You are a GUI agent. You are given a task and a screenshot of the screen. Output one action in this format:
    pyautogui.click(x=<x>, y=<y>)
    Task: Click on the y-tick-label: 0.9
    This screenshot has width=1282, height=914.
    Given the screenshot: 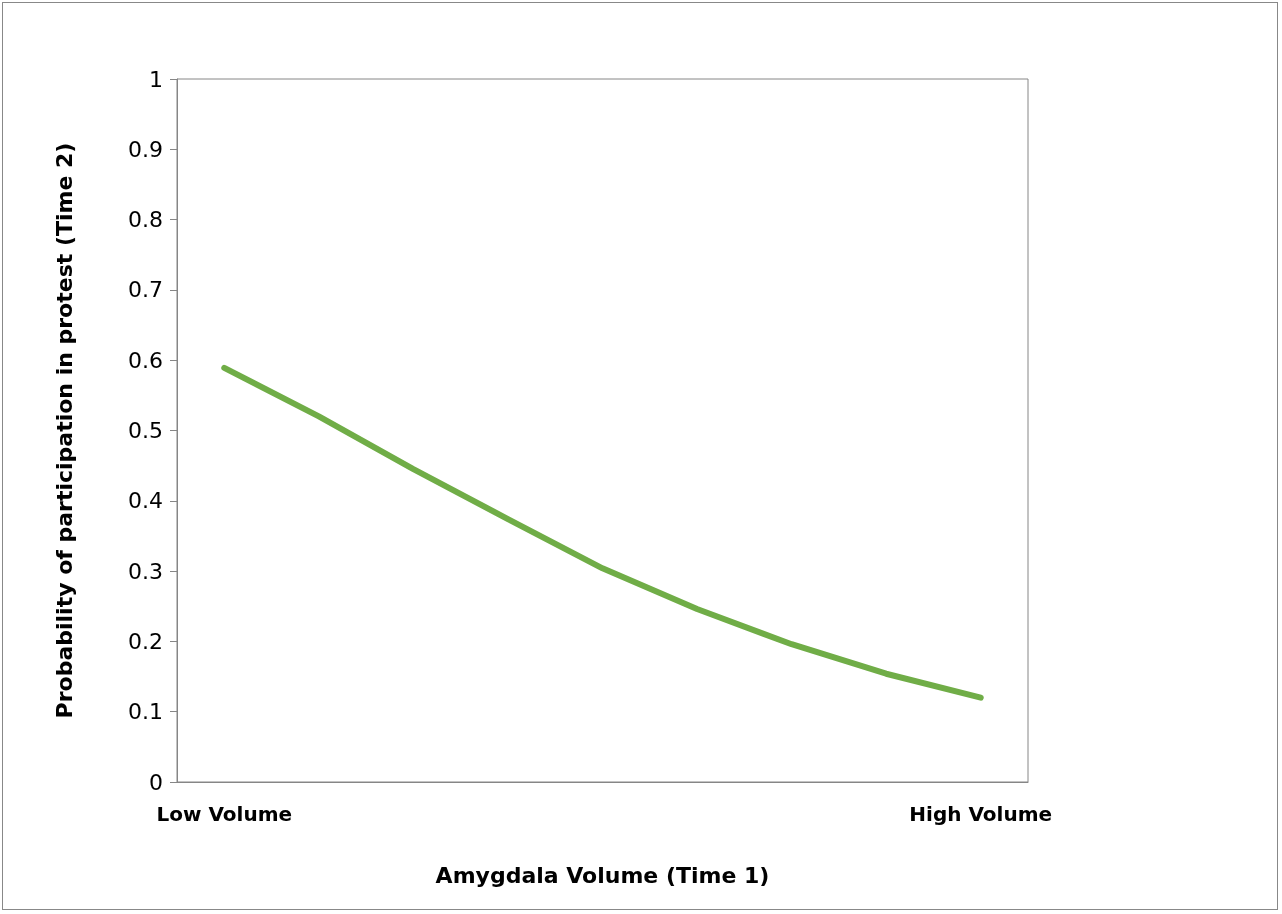 What is the action you would take?
    pyautogui.click(x=145, y=149)
    